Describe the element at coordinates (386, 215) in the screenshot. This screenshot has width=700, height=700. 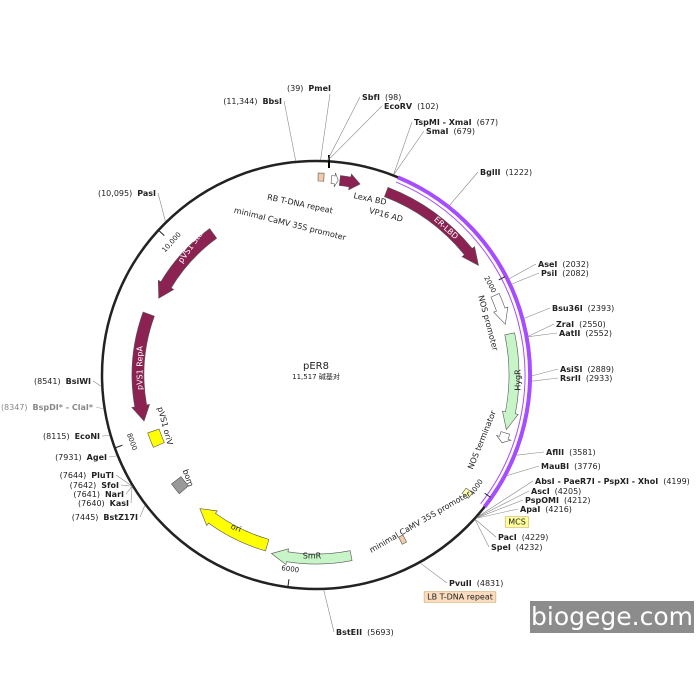
I see `feature-label: VP16 AD` at that location.